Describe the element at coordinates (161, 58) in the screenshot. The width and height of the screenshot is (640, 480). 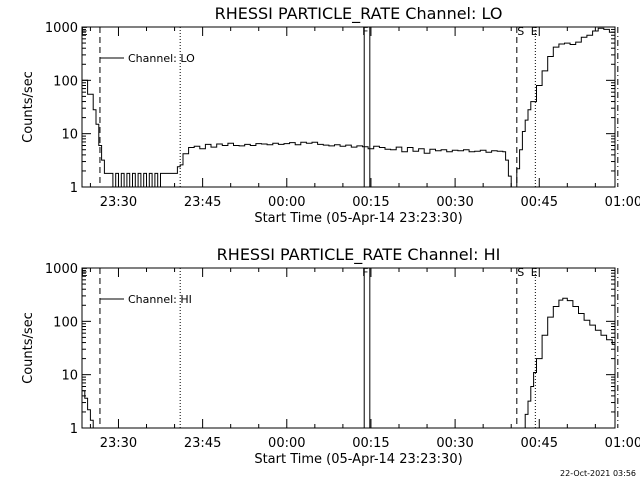
I see `legend-label: Channel: LO` at that location.